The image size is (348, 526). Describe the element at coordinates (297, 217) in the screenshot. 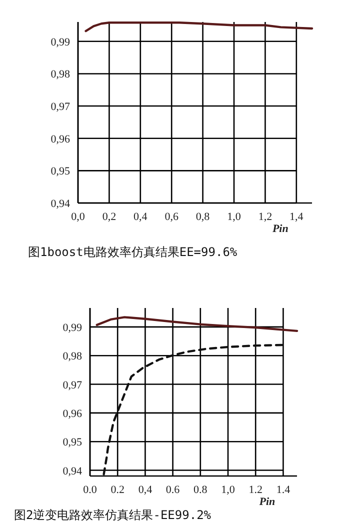

I see `x-tick-label: 1,4` at that location.